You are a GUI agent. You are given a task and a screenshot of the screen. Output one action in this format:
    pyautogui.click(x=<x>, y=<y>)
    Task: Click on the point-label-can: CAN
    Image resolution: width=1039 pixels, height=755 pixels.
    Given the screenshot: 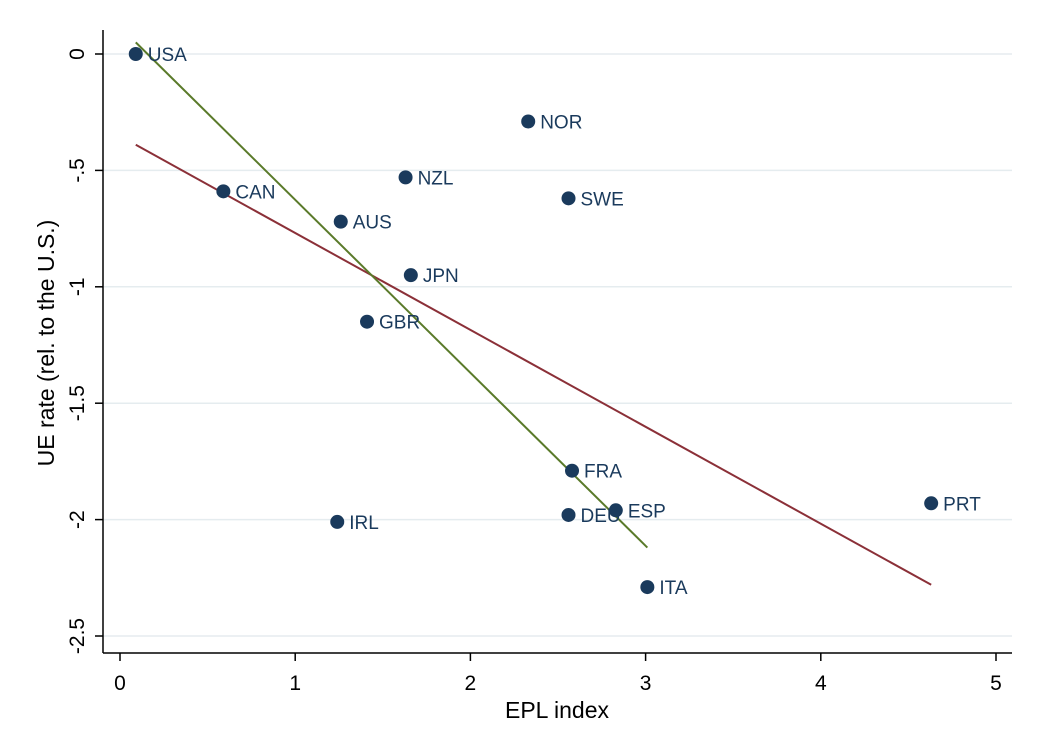 What is the action you would take?
    pyautogui.click(x=255, y=192)
    